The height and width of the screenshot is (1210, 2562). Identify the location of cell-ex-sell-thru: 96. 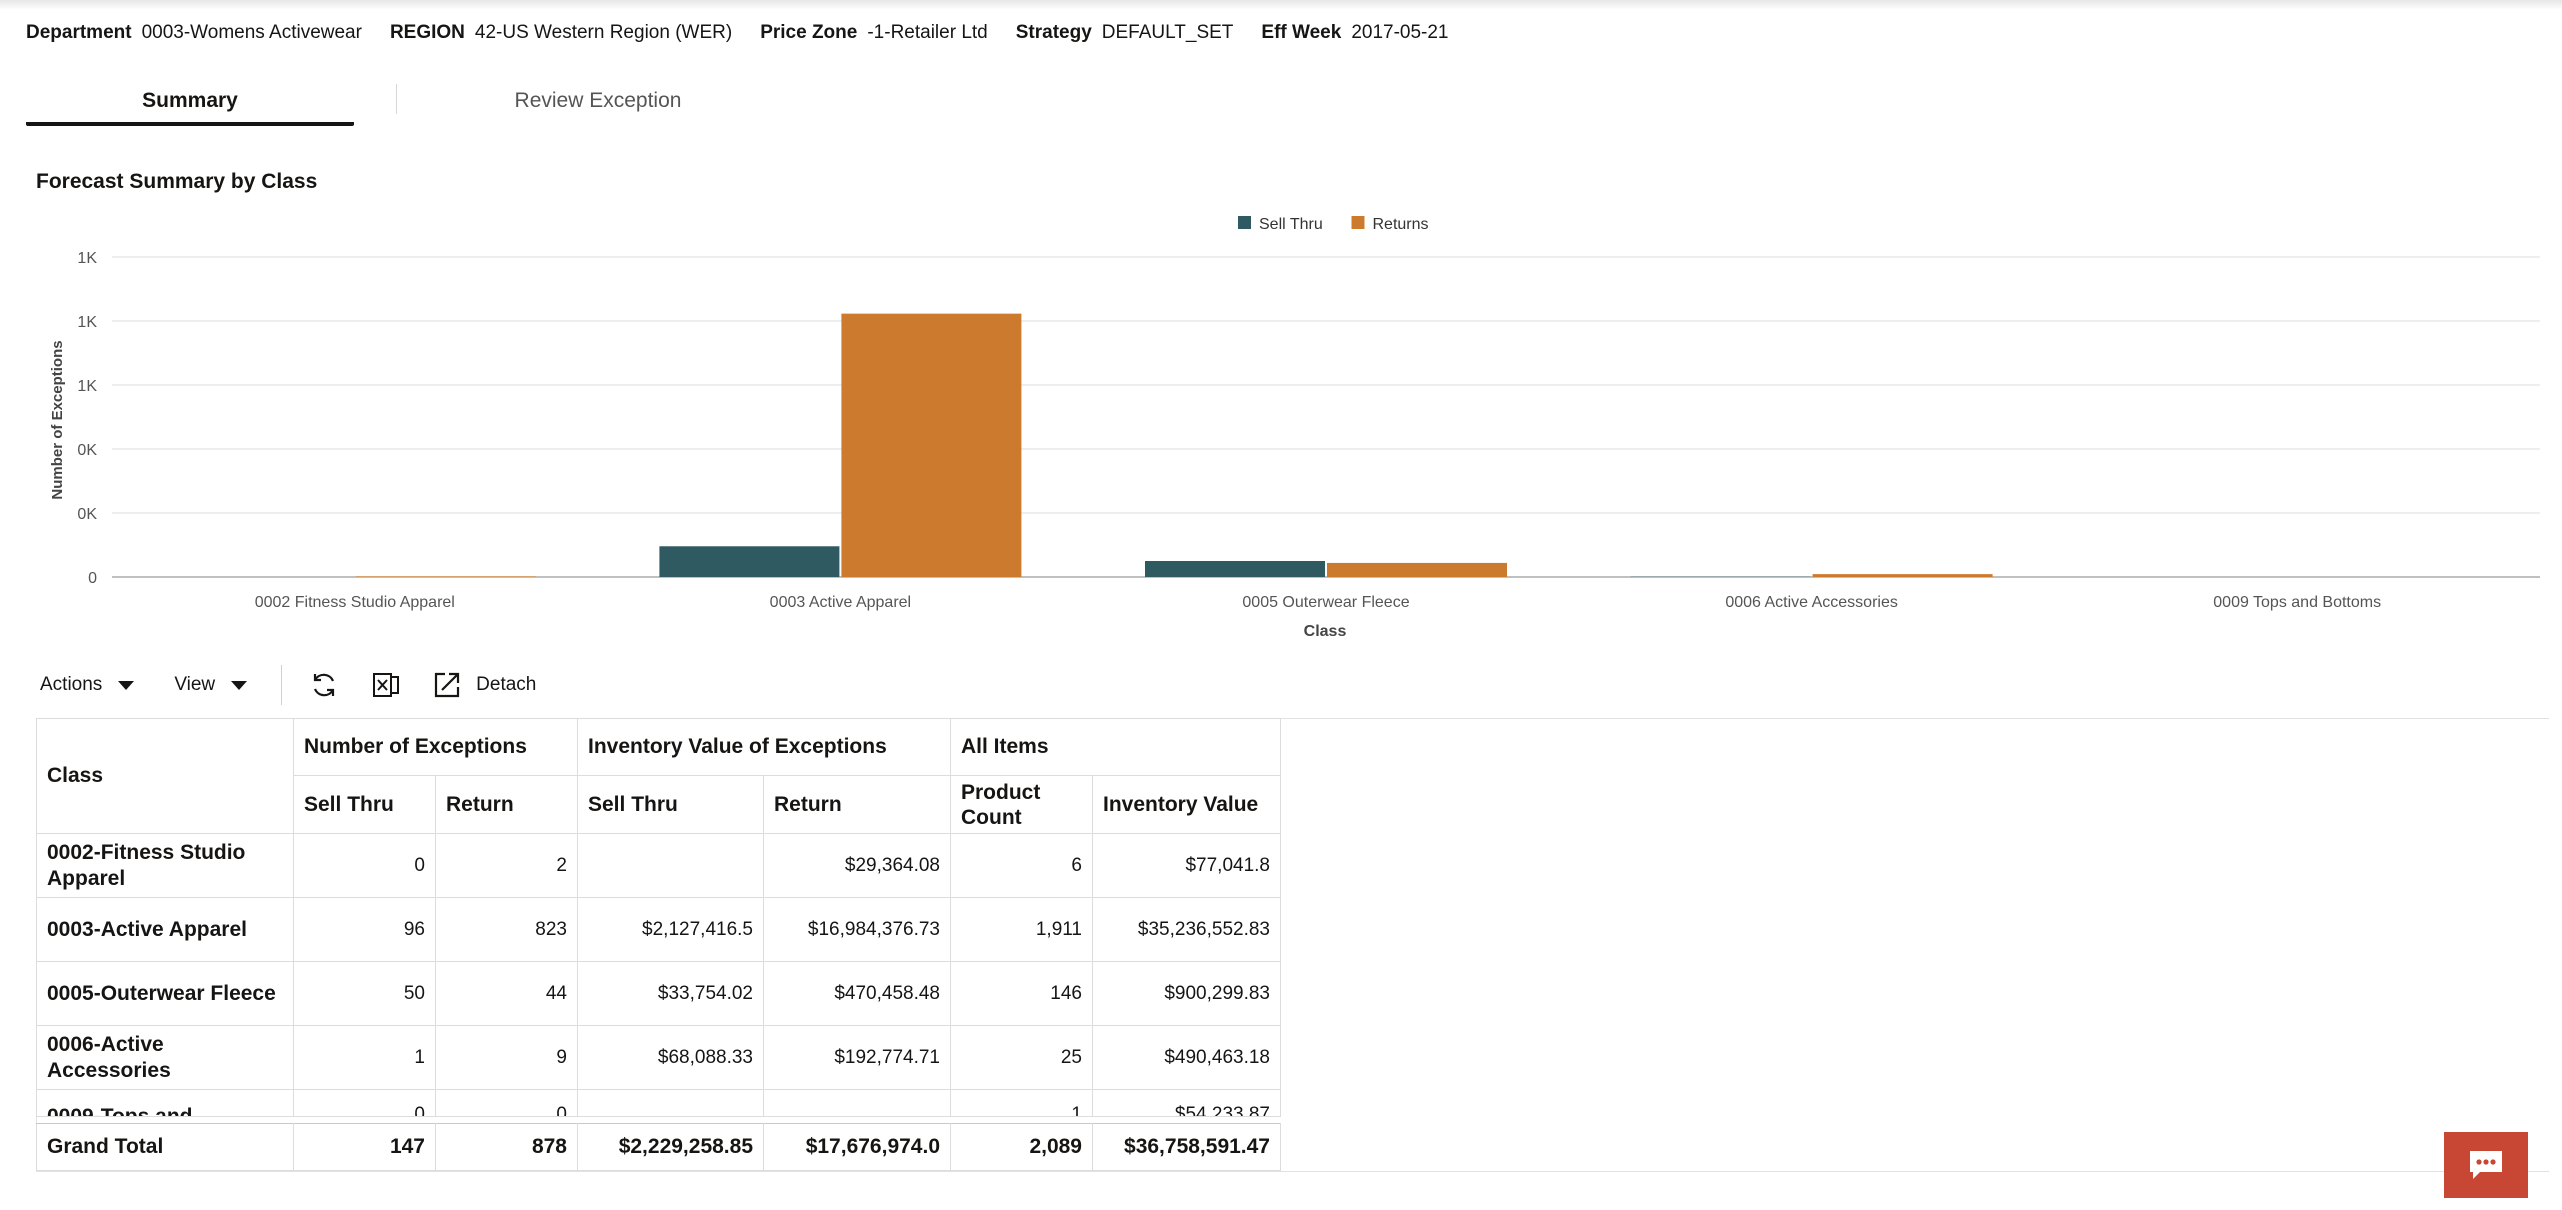
(364, 929).